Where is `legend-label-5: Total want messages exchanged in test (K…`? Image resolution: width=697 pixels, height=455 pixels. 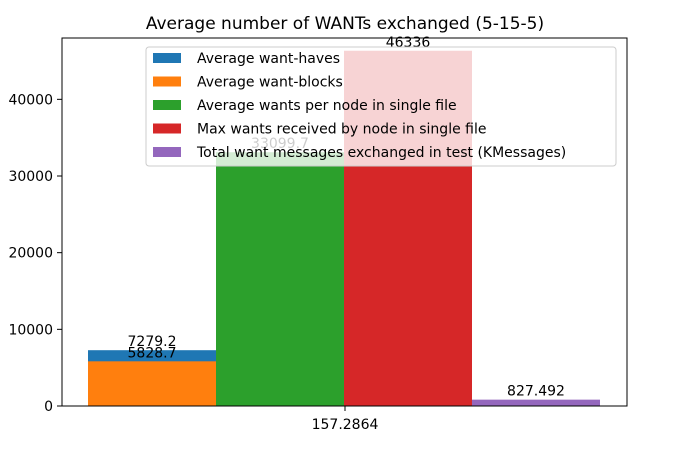 legend-label-5: Total want messages exchanged in test (K… is located at coordinates (381, 153).